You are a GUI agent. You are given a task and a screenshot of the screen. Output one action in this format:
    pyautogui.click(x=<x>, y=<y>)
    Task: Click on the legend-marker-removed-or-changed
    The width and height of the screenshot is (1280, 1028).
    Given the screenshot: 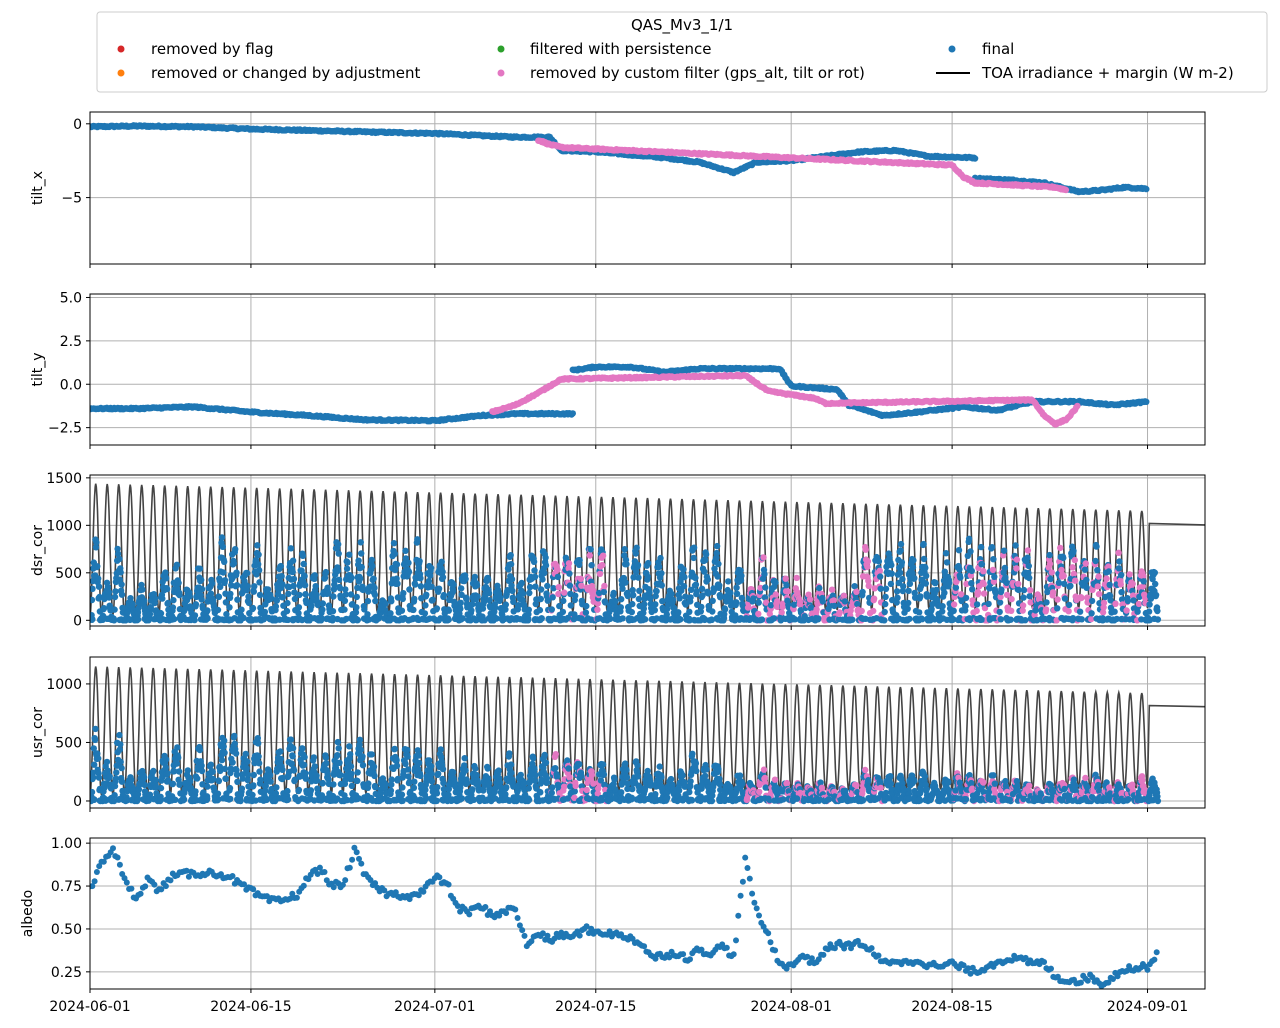 What is the action you would take?
    pyautogui.click(x=121, y=73)
    